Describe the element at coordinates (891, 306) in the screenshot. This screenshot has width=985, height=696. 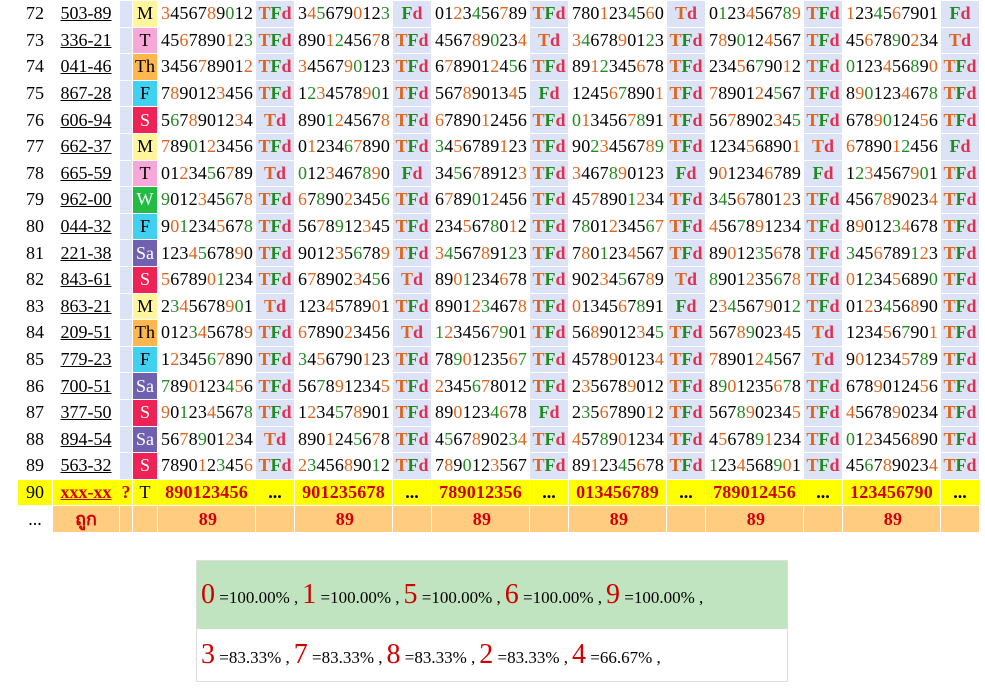
I see `number-set-cell: 0123456890` at that location.